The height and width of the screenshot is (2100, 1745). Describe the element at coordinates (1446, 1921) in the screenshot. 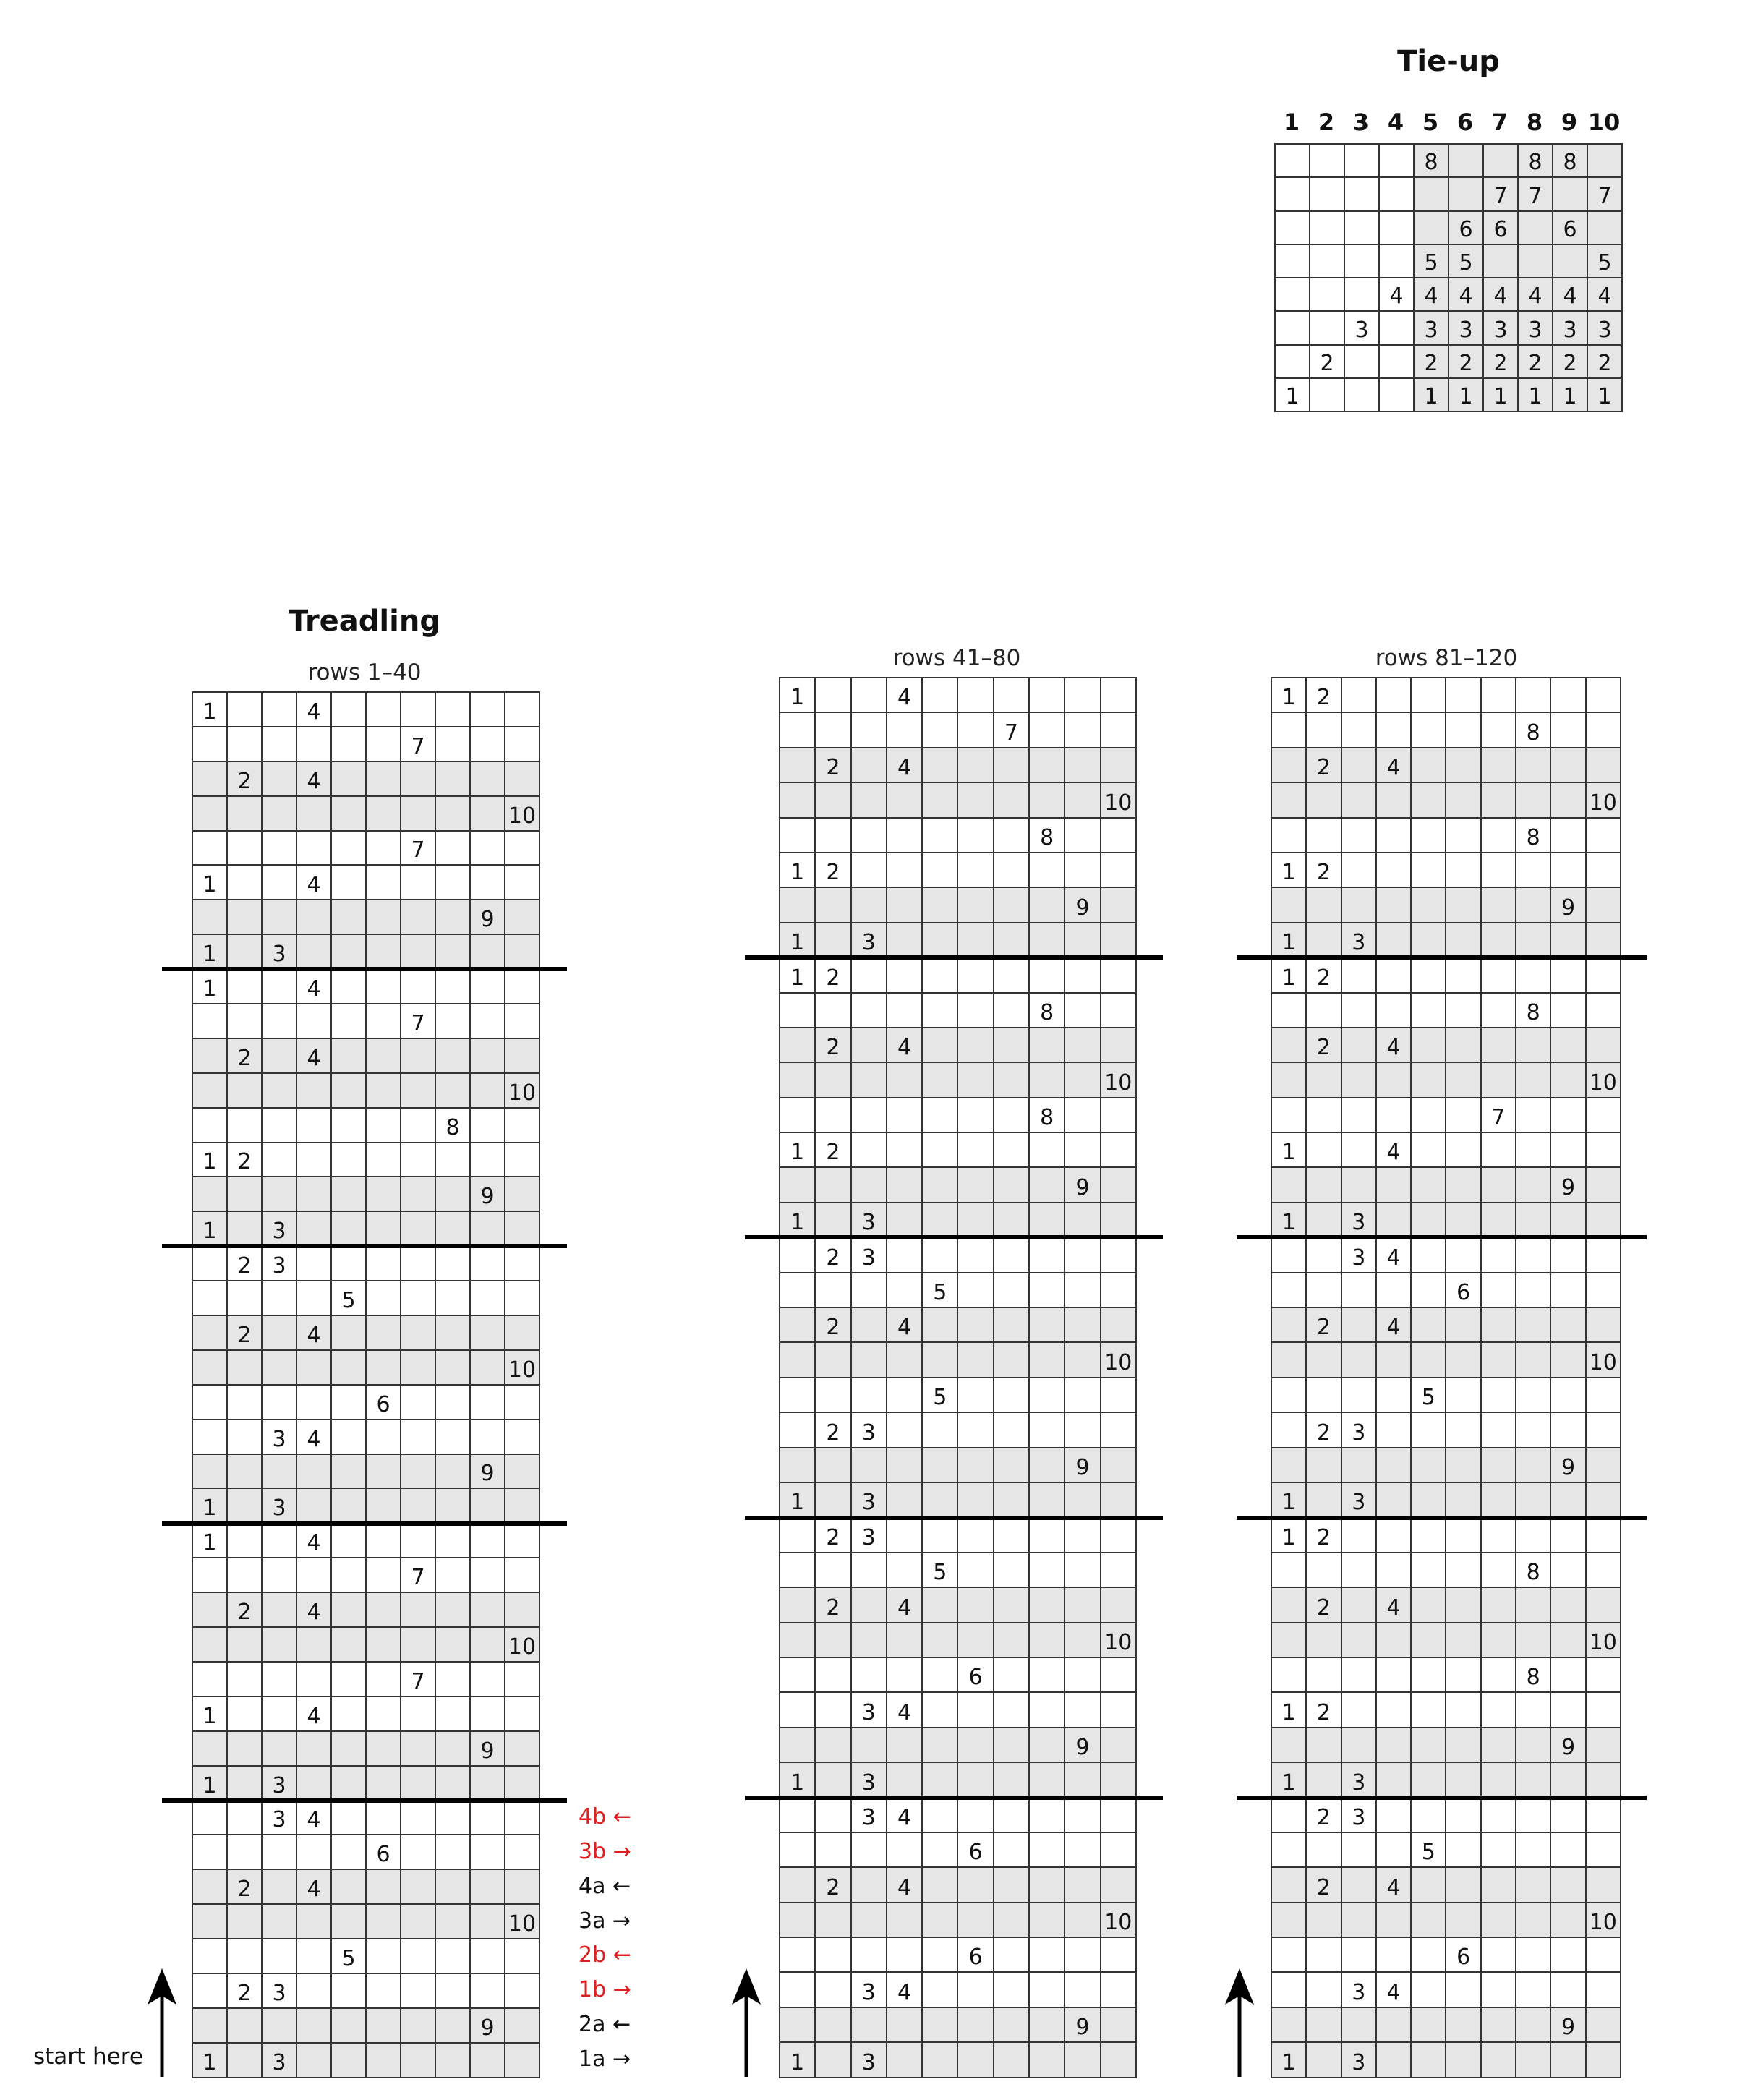

I see `treadling-row: 10` at that location.